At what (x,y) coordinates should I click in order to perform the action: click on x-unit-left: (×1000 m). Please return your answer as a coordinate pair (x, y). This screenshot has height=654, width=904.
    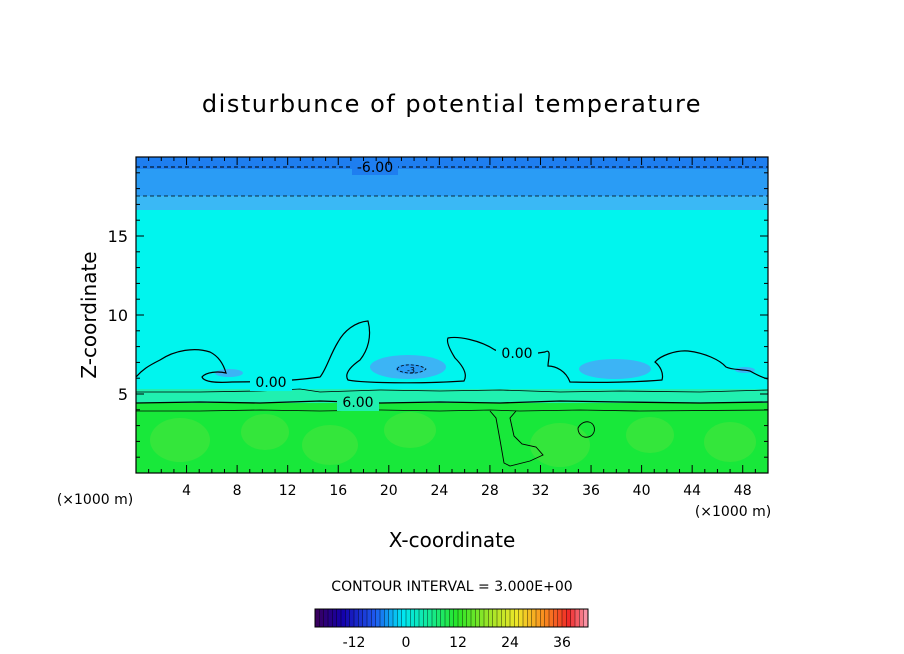
    Looking at the image, I should click on (95, 500).